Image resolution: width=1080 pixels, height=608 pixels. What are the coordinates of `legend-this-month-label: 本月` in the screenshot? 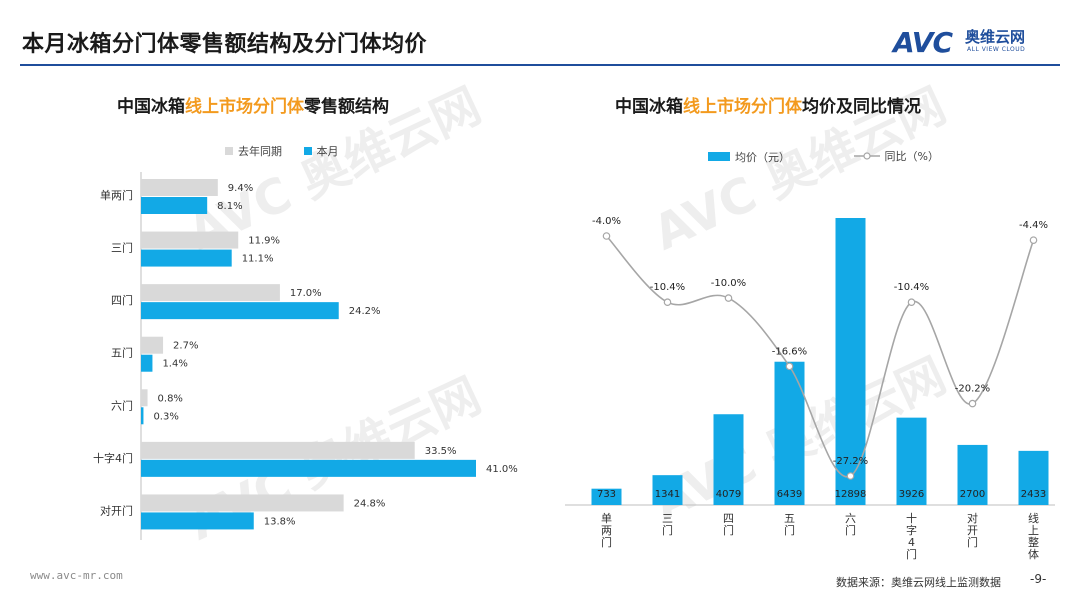 It's located at (327, 151).